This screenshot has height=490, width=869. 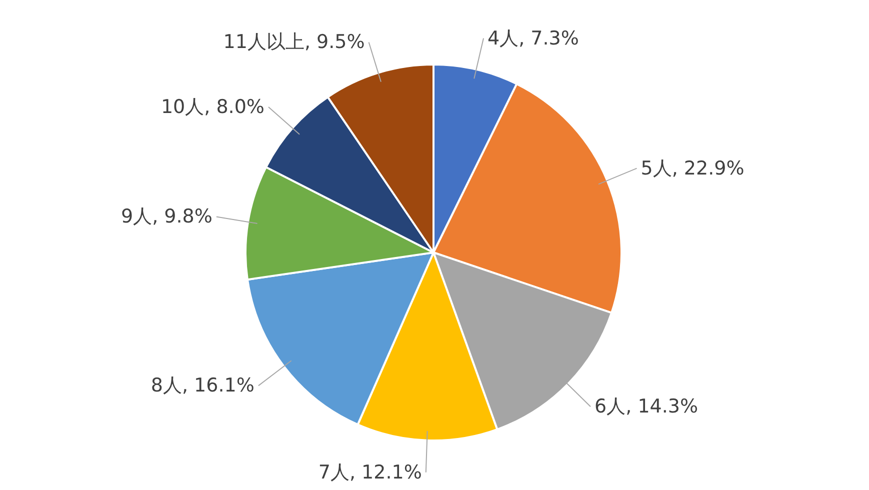 What do you see at coordinates (370, 472) in the screenshot?
I see `slice-label: 7人, 12.1%` at bounding box center [370, 472].